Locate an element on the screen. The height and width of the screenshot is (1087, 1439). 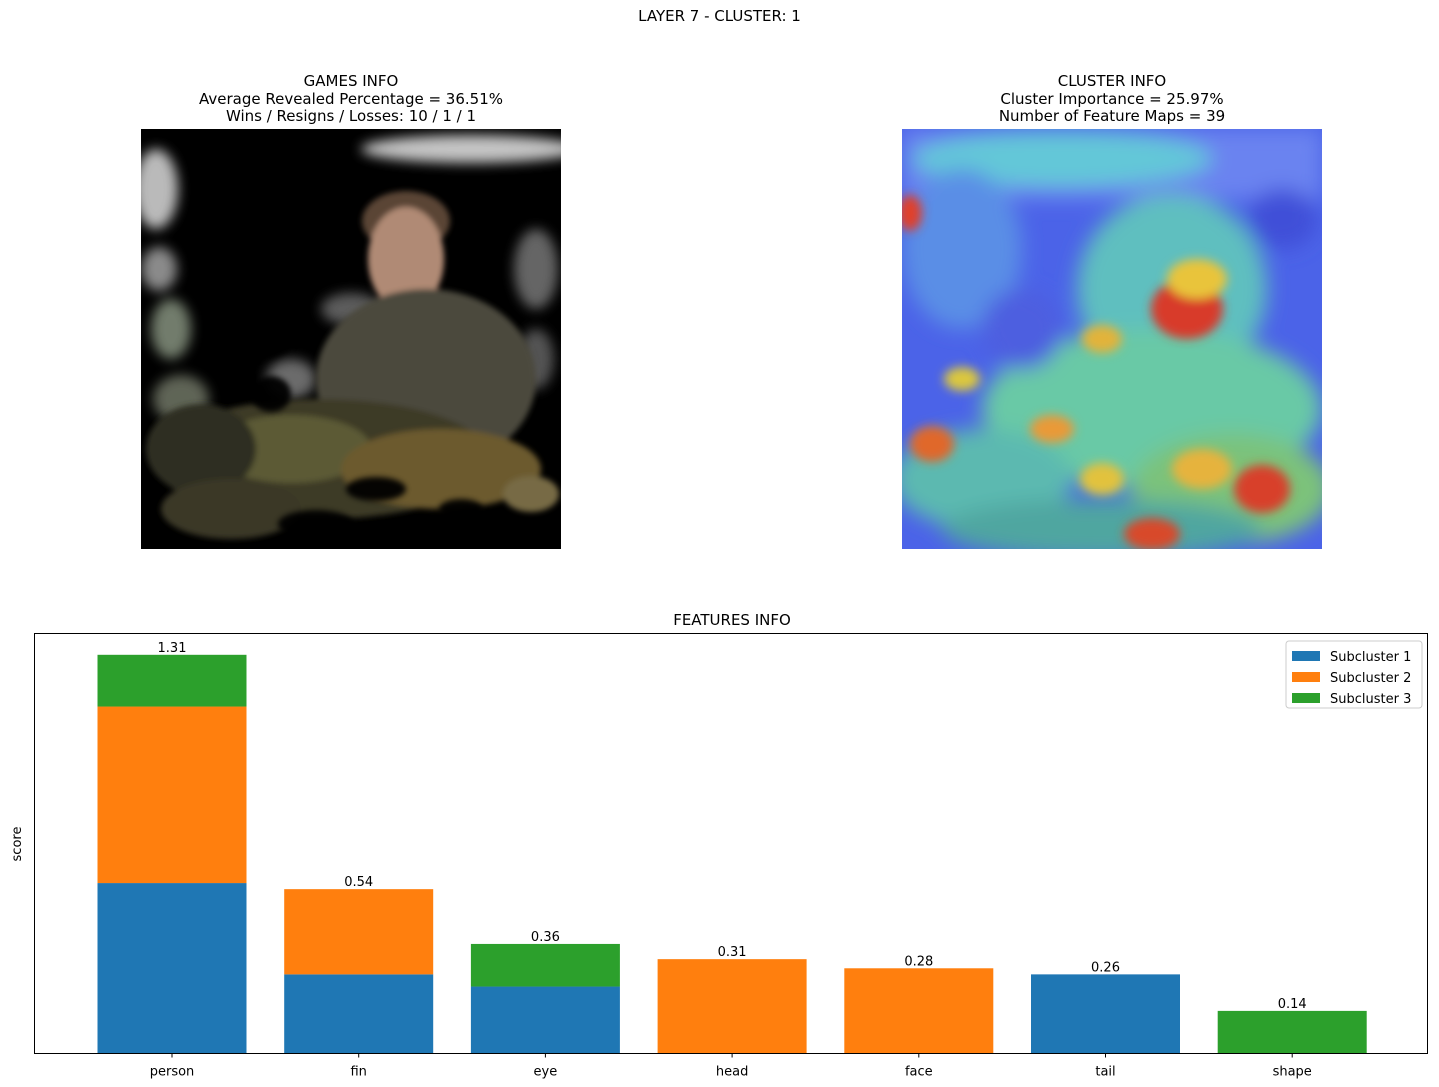
x-tick-label-tail: tail is located at coordinates (1105, 1072).